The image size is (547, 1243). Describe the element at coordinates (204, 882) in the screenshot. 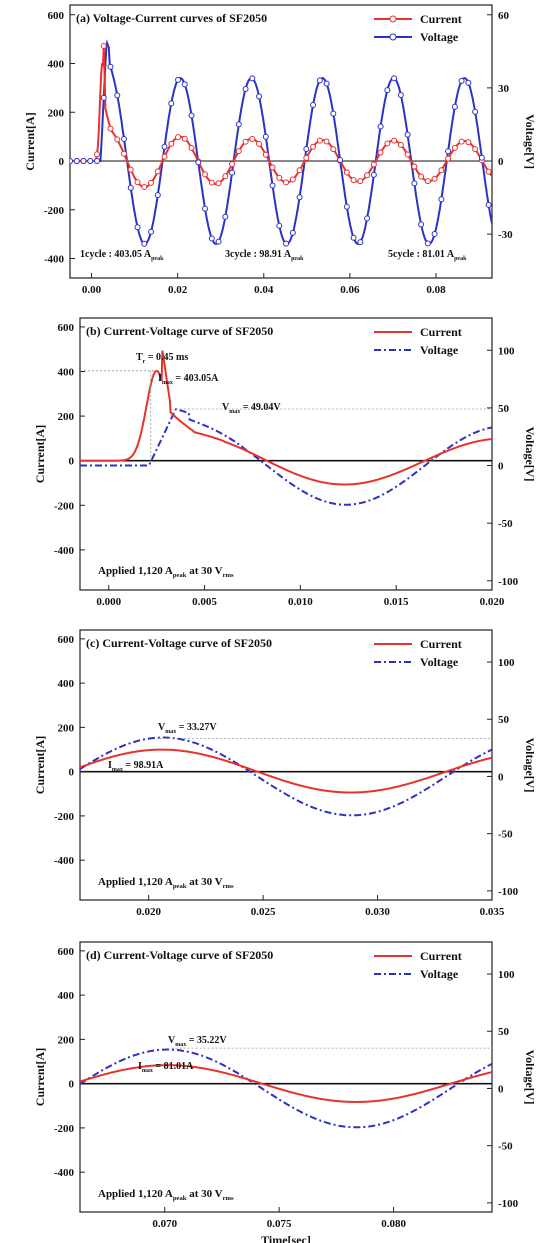

I see `text-span: at 30 V` at that location.